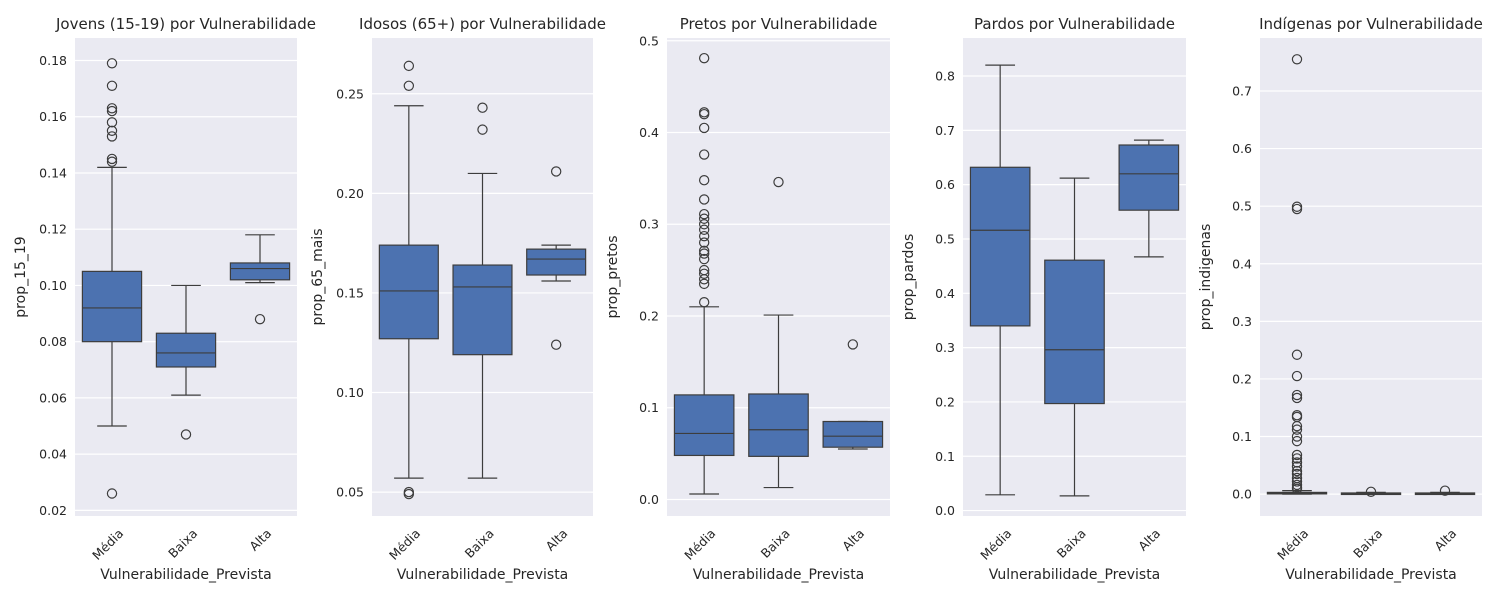 This screenshot has width=1500, height=604. I want to click on y-tick-label: 0.4, so click(945, 293).